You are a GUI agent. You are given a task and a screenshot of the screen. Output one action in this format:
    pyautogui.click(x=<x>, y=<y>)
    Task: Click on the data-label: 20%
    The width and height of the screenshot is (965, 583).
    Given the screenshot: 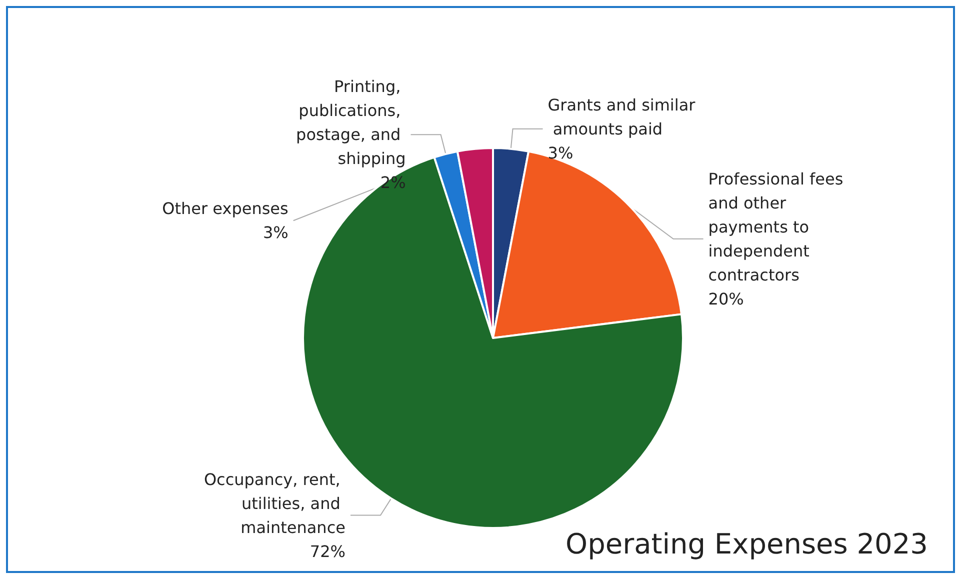 What is the action you would take?
    pyautogui.click(x=726, y=298)
    